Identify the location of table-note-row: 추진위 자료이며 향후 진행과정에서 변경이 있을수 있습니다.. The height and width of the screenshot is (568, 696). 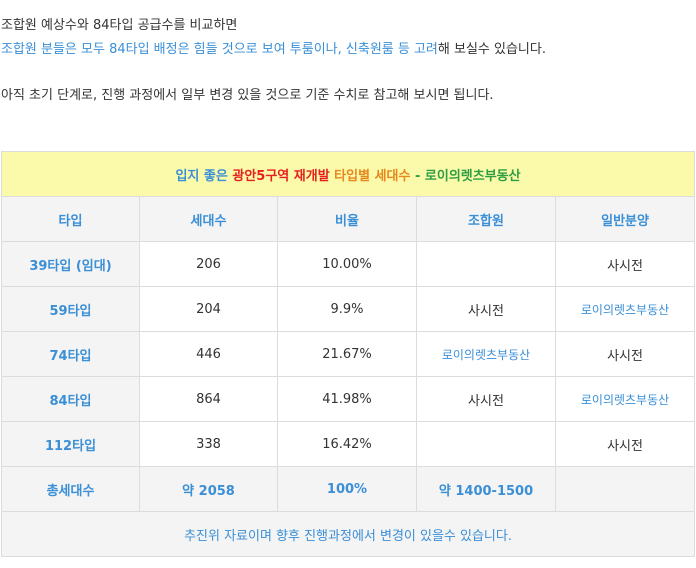
(348, 534).